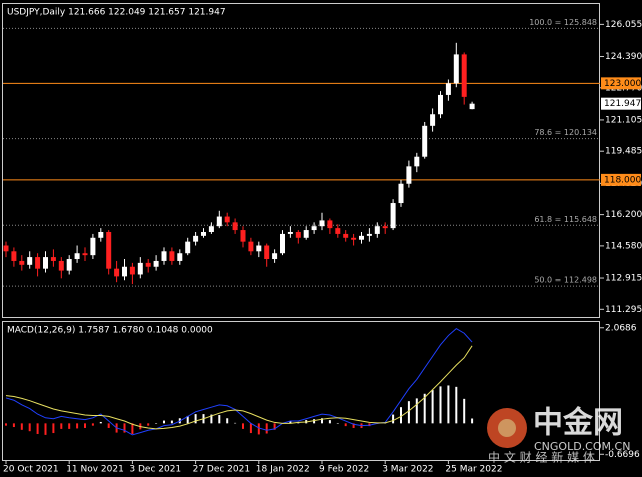  I want to click on x-tick-label: 11 Nov 2021, so click(95, 470).